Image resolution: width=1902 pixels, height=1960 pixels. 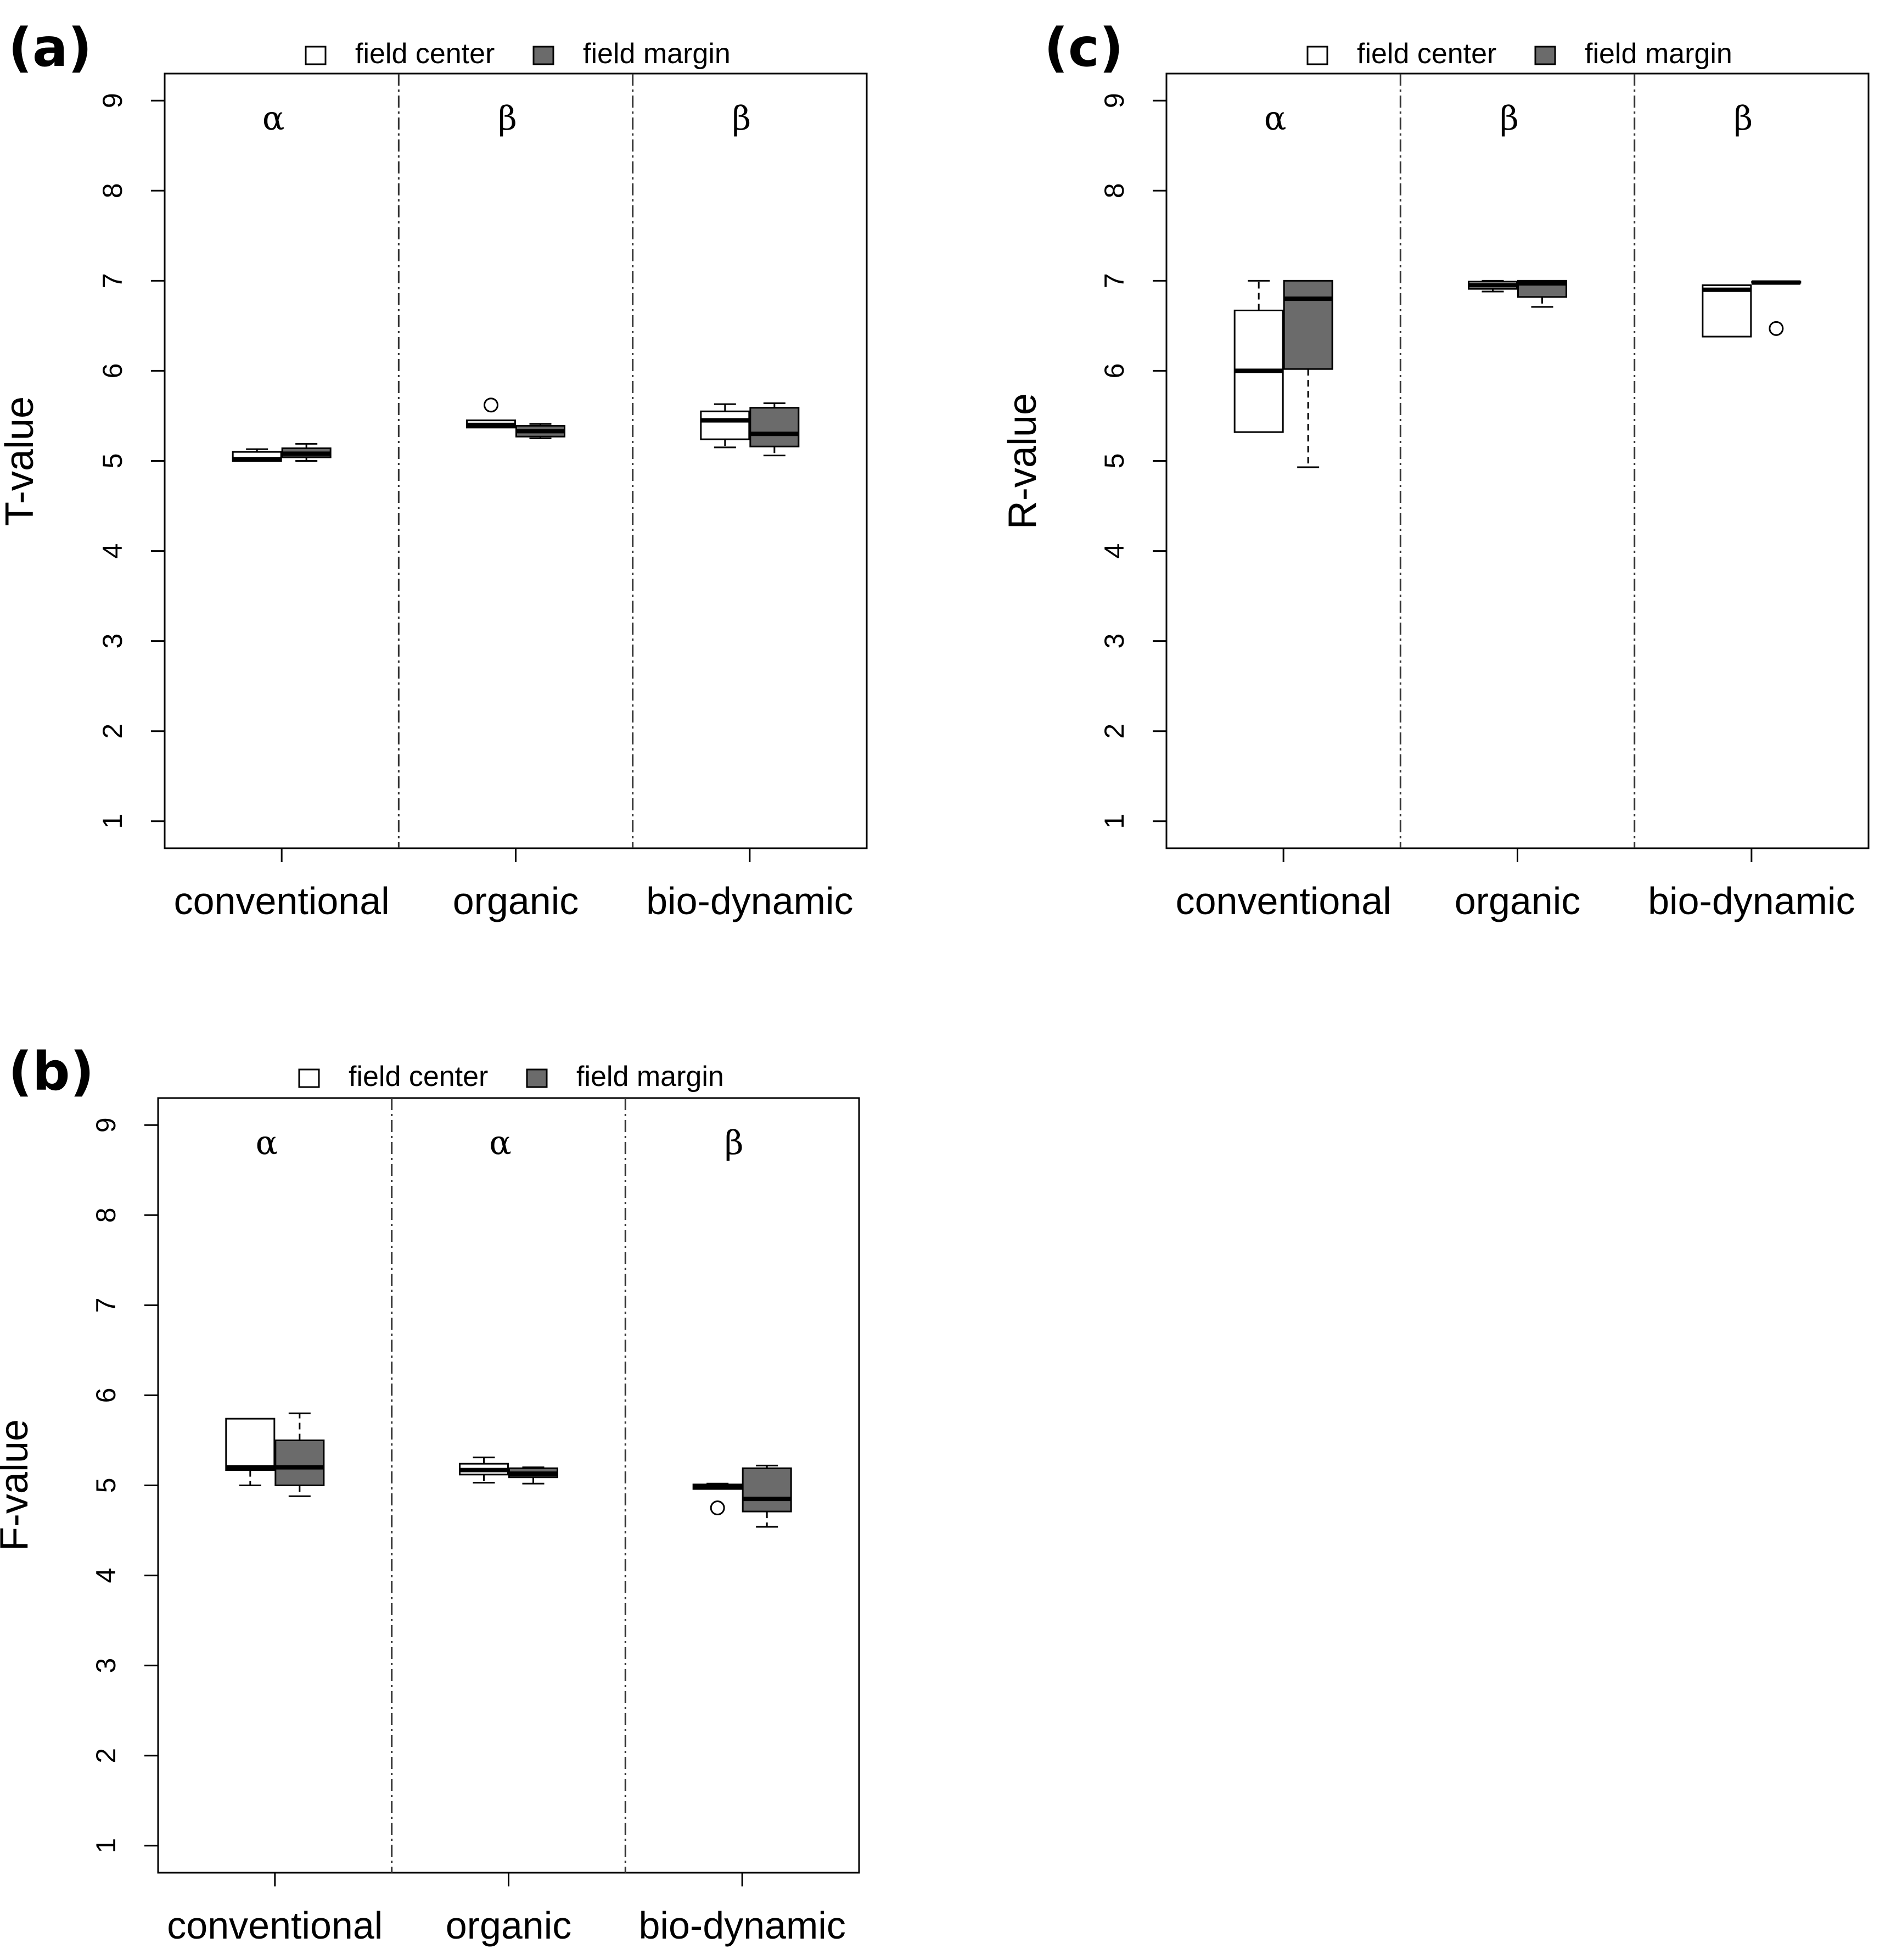 What do you see at coordinates (51, 1071) in the screenshot?
I see `panel-label: (b)` at bounding box center [51, 1071].